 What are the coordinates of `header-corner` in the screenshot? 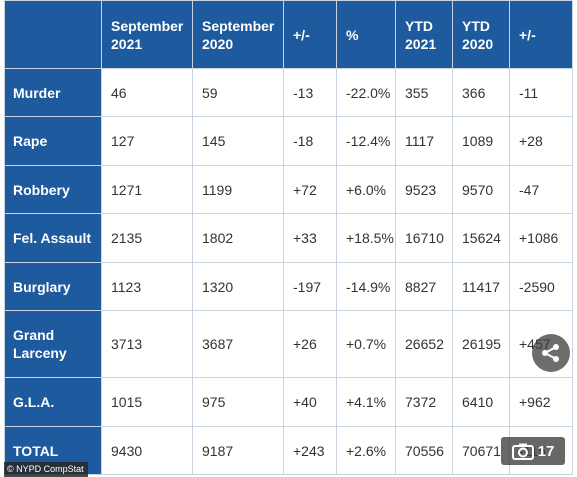 It's located at (53, 34).